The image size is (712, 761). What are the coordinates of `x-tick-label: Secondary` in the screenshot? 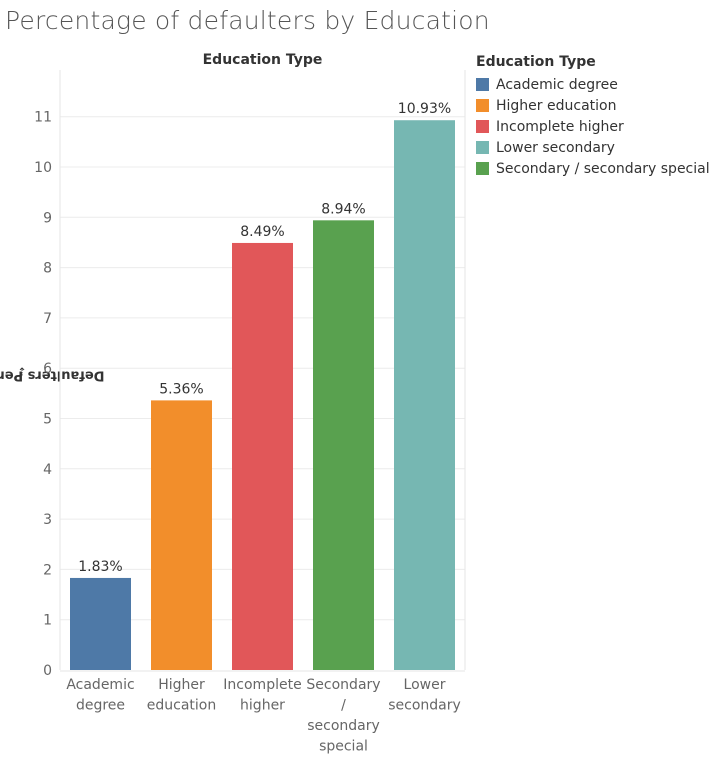 It's located at (343, 685).